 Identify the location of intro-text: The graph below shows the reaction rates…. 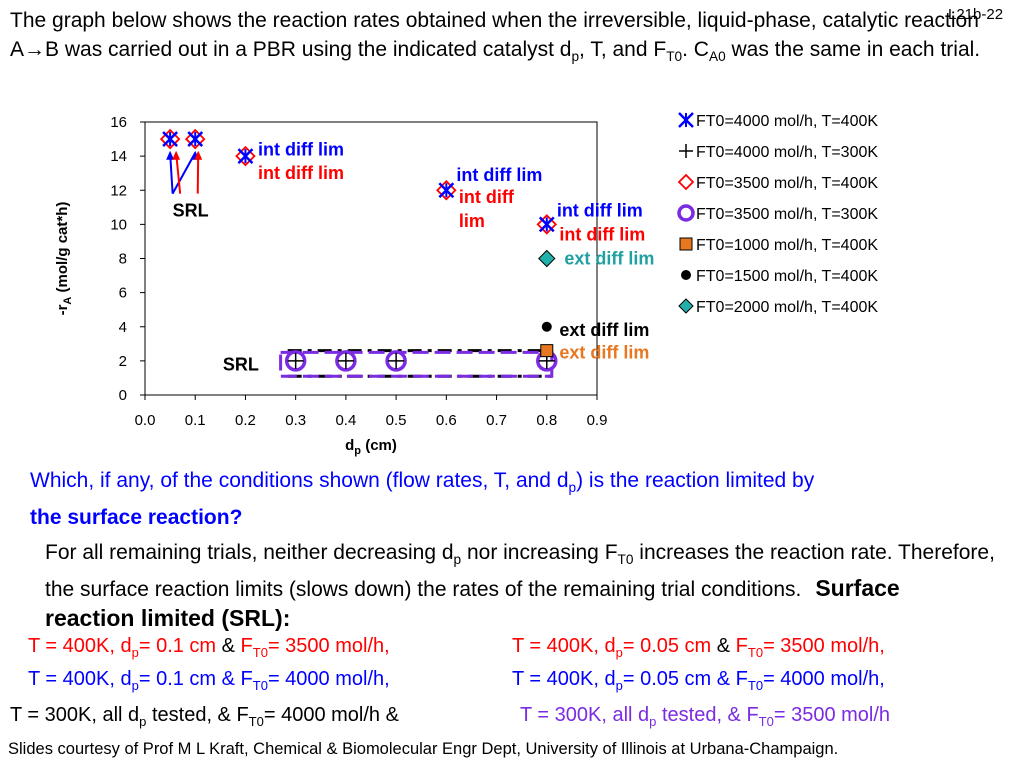
(512, 38).